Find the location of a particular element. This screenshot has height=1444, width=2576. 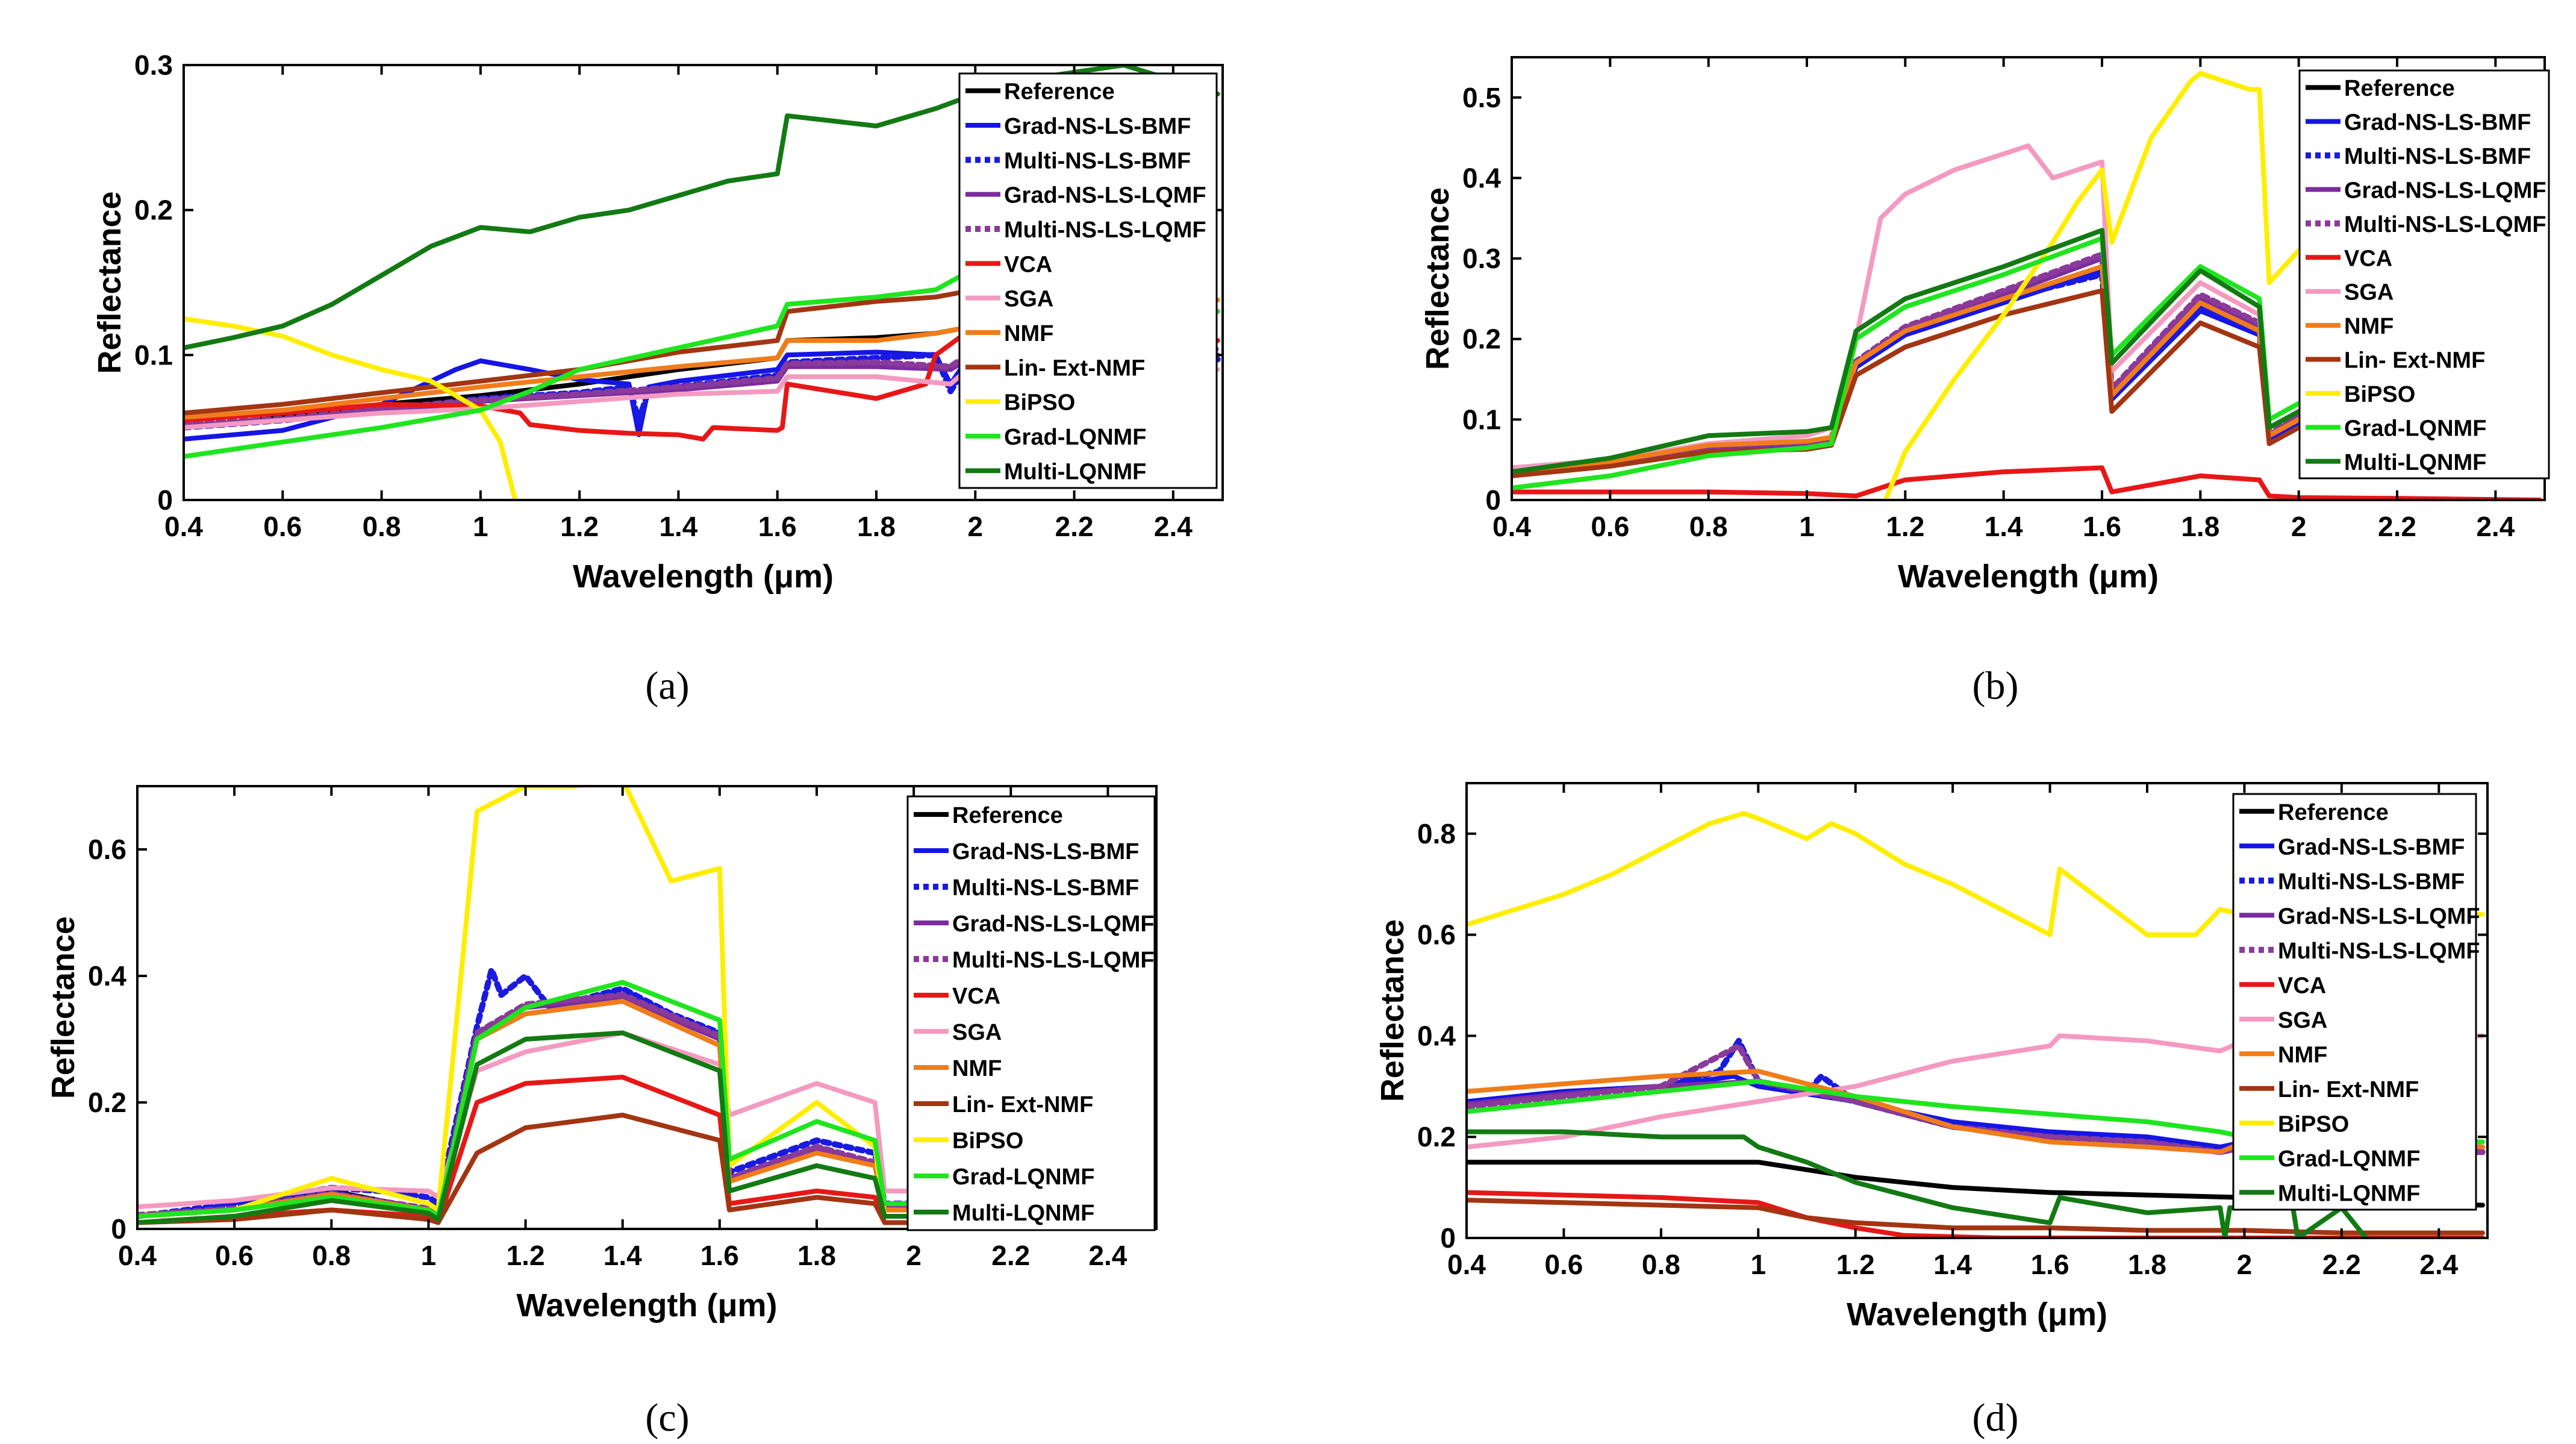

panel-caption: (b) is located at coordinates (1996, 686).